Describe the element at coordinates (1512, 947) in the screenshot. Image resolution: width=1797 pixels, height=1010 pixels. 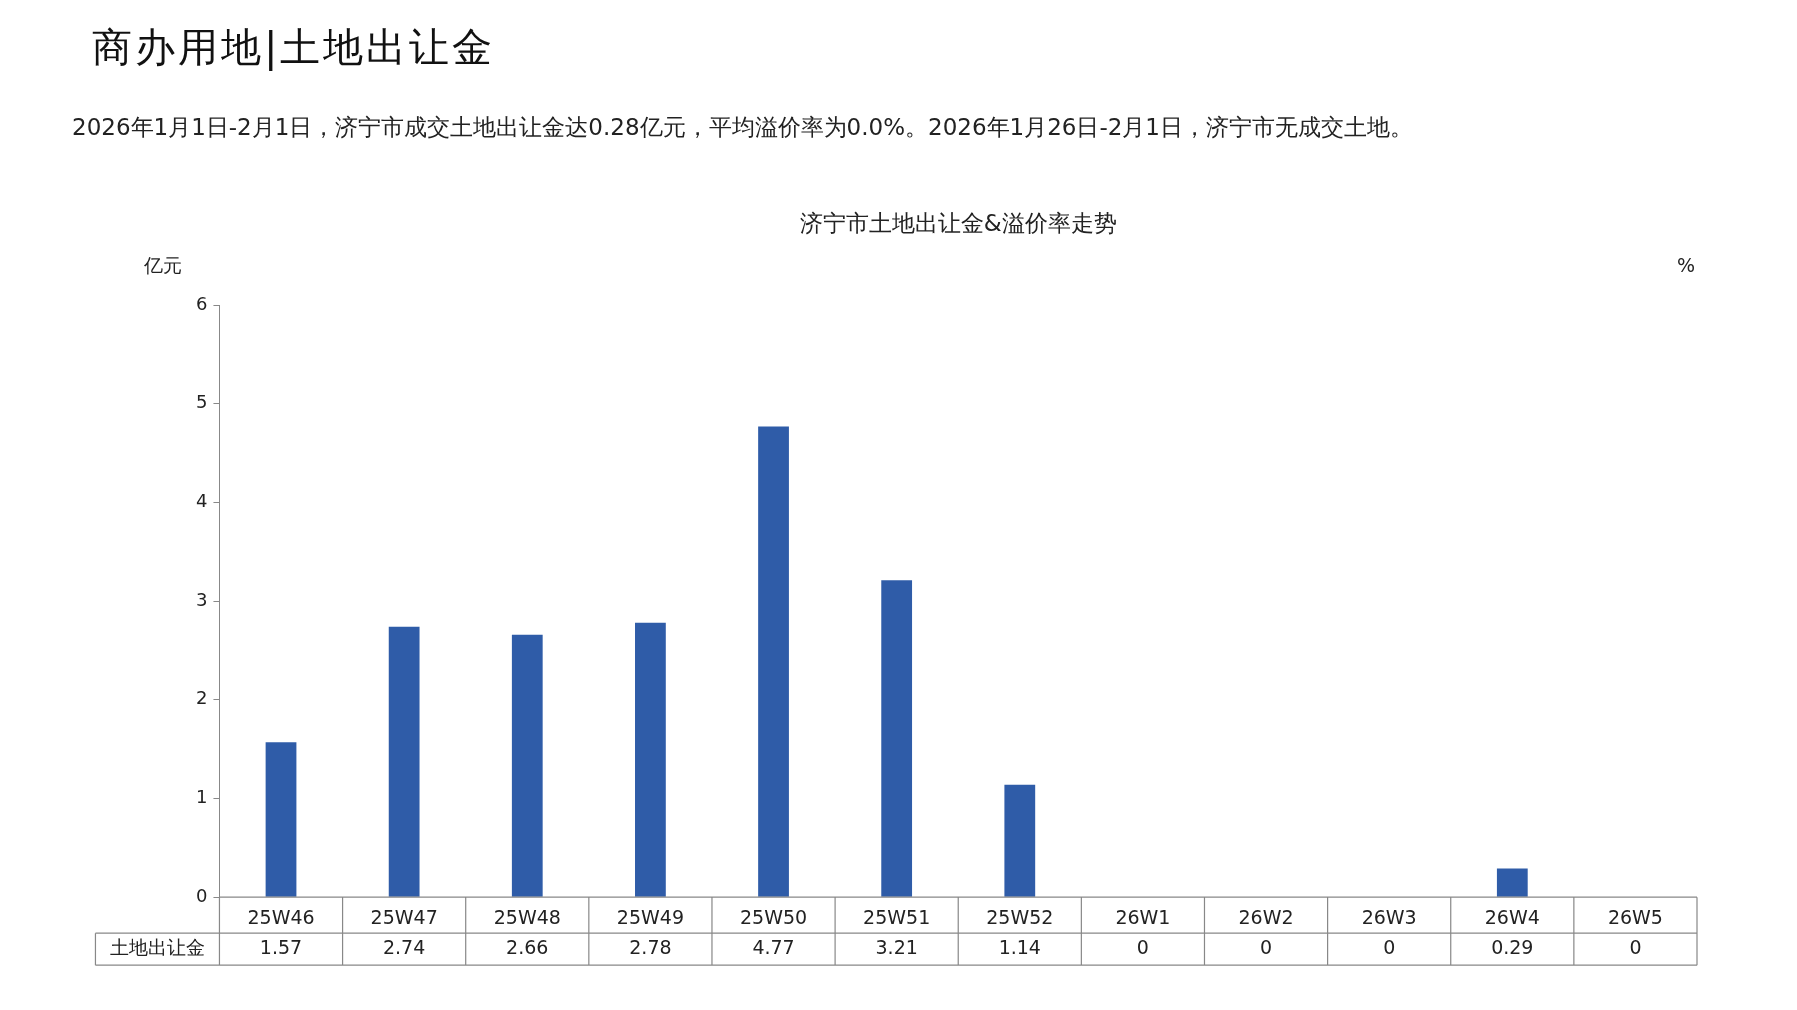
I see `data-label: 0.29` at that location.